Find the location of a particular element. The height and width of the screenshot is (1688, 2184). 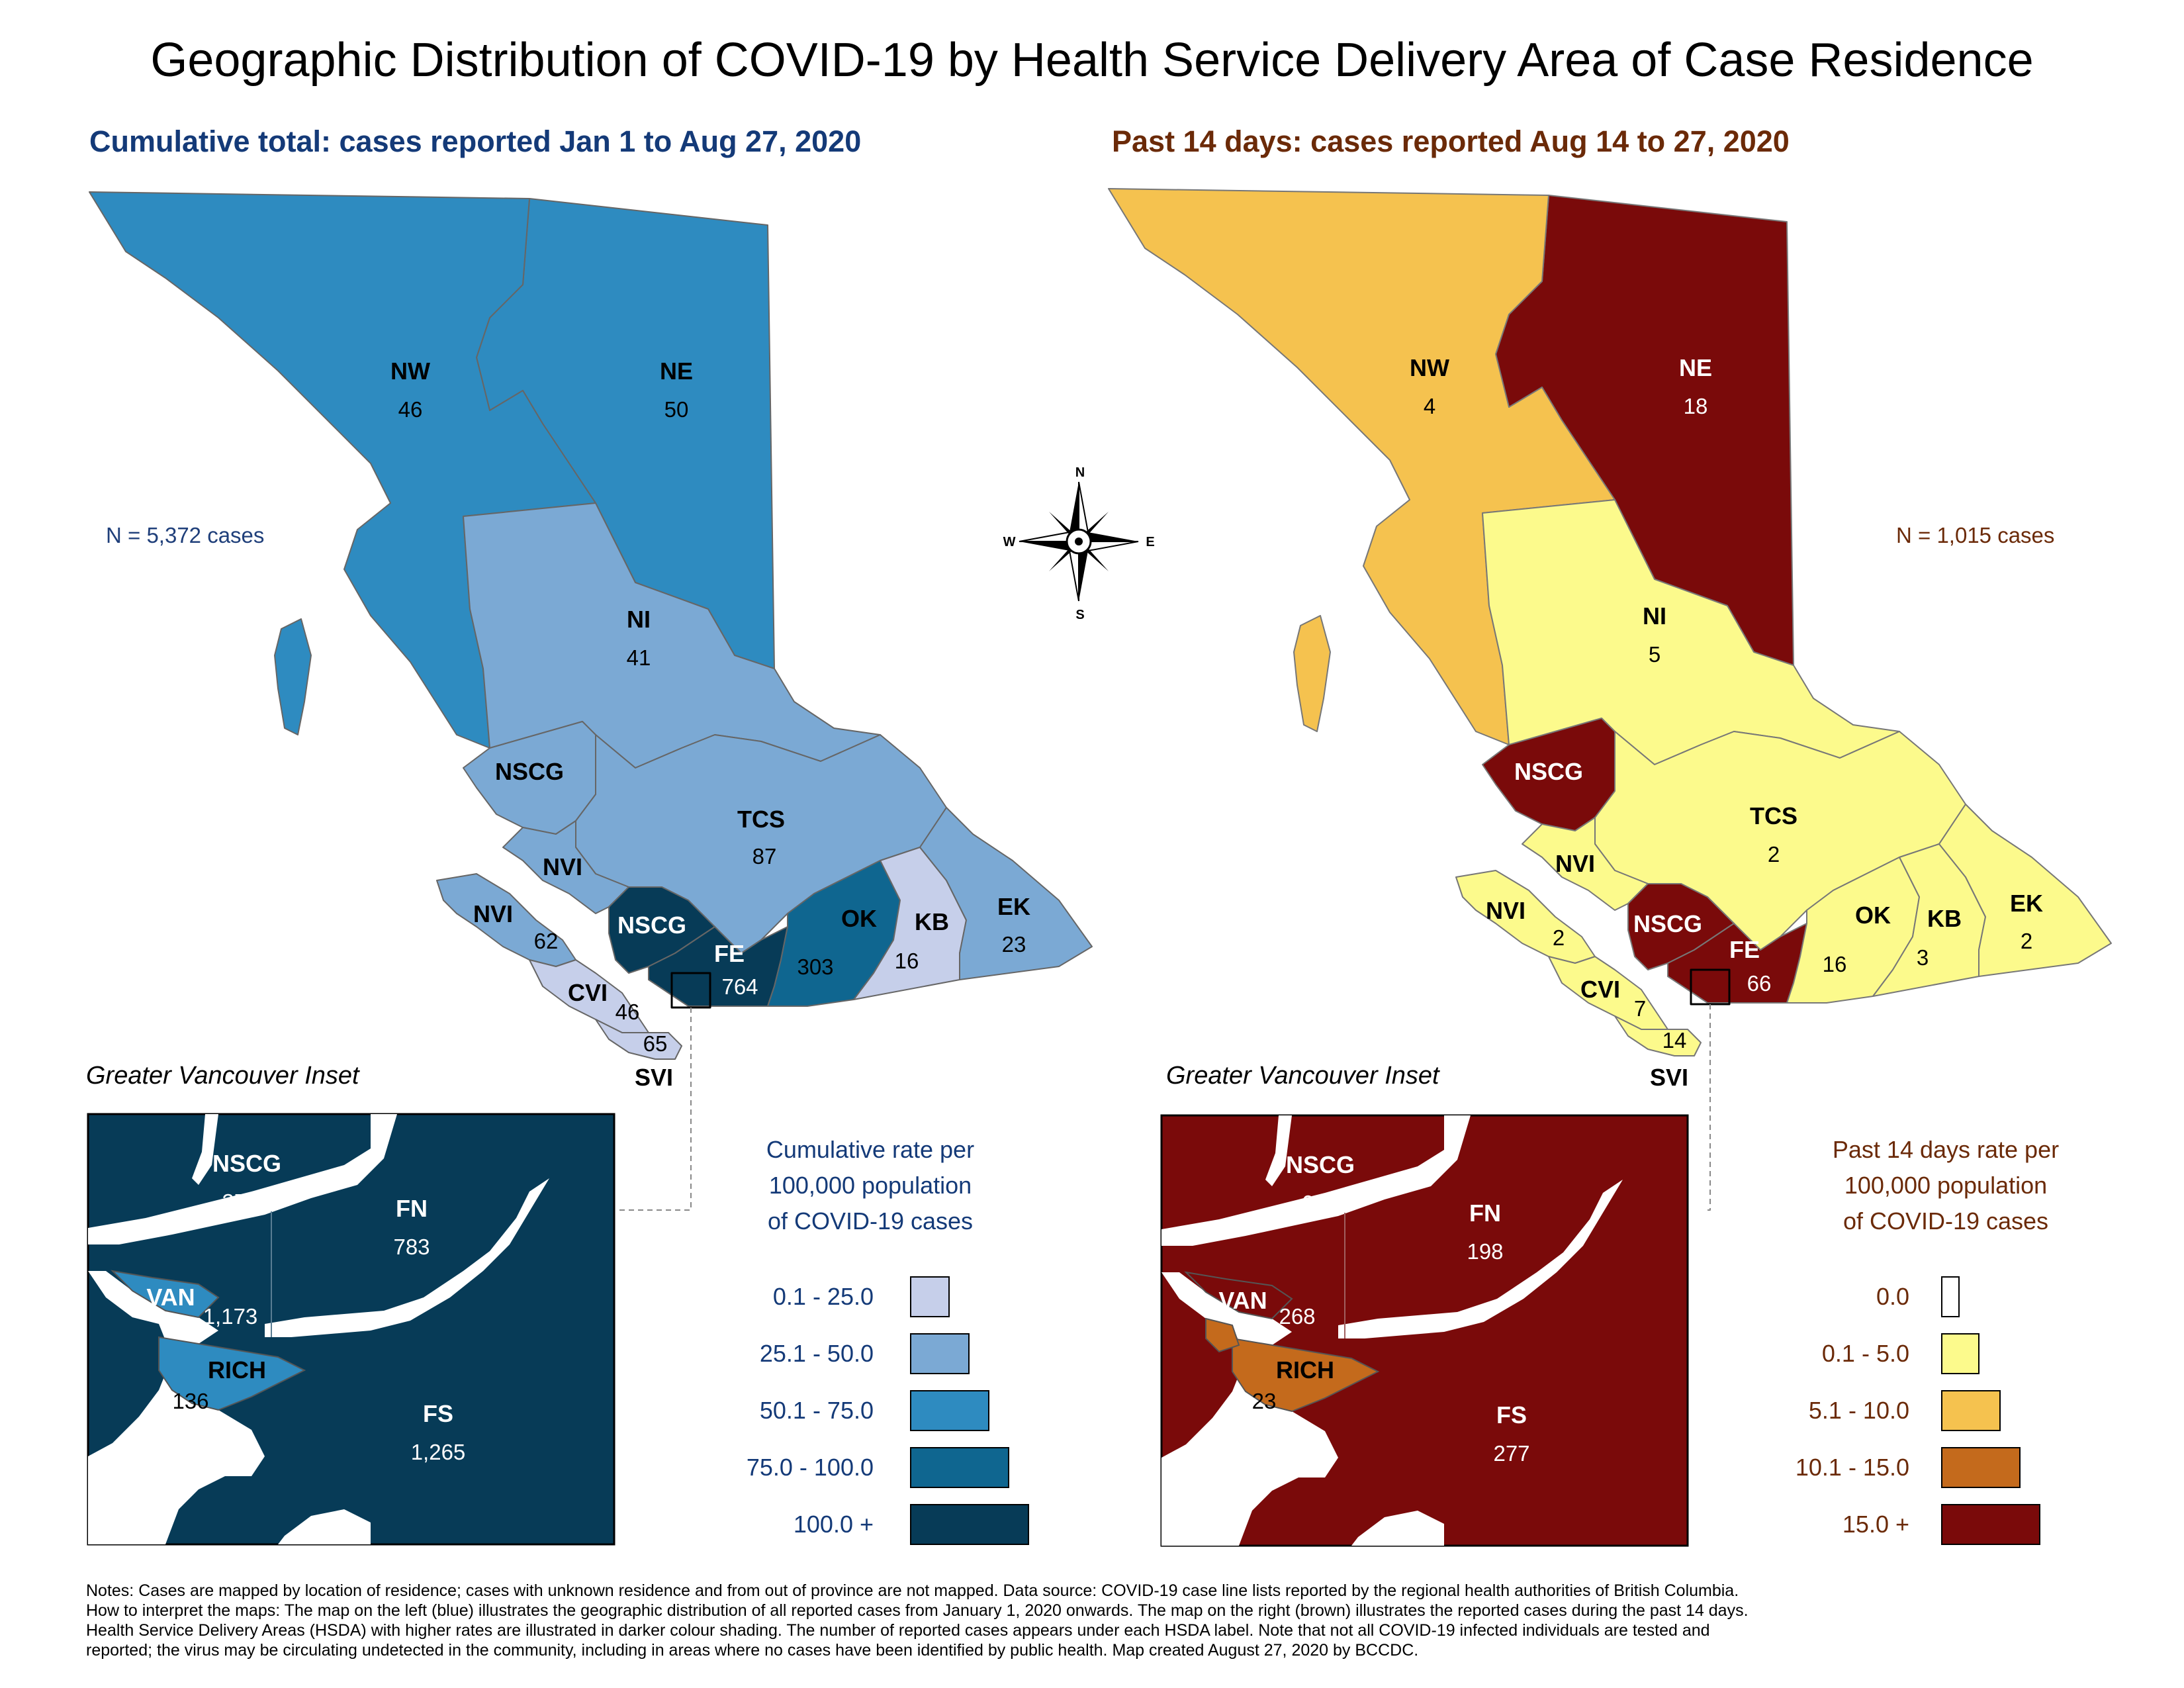

left-region-cvi is located at coordinates (589, 996).